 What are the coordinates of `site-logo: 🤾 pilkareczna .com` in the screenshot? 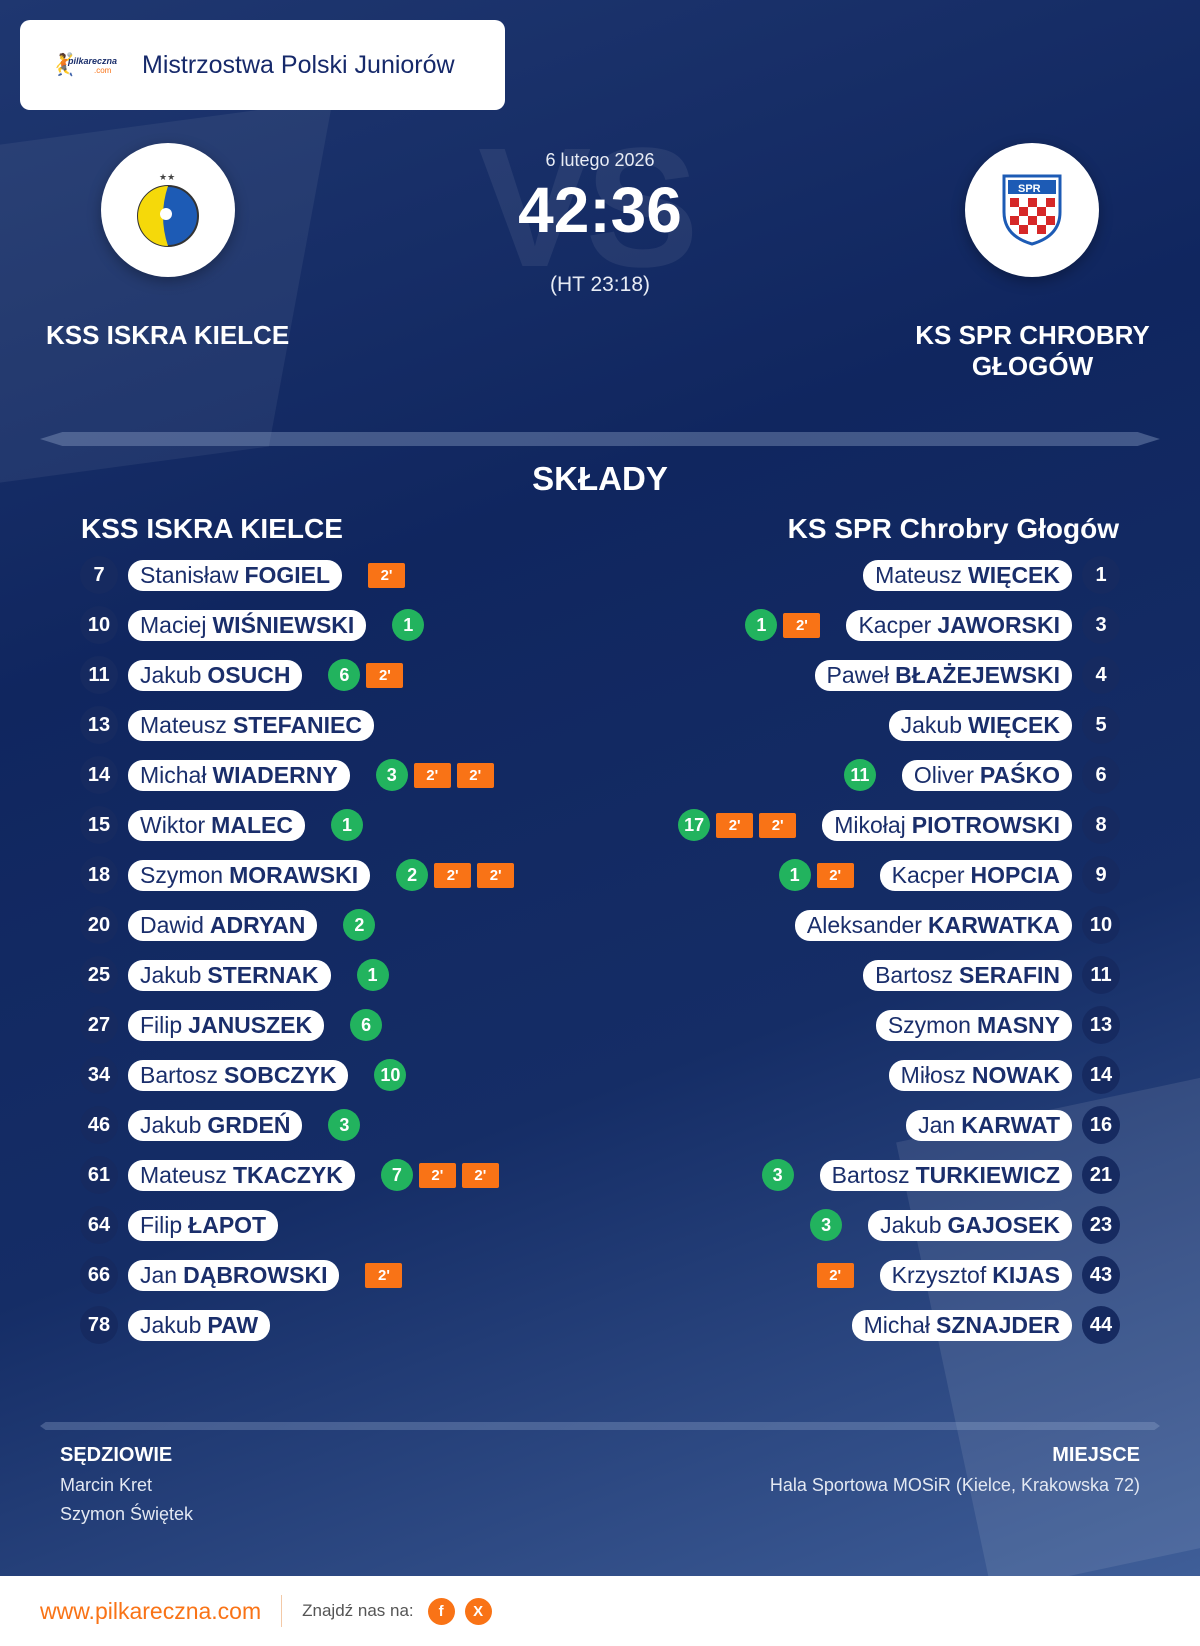 It's located at (85, 65).